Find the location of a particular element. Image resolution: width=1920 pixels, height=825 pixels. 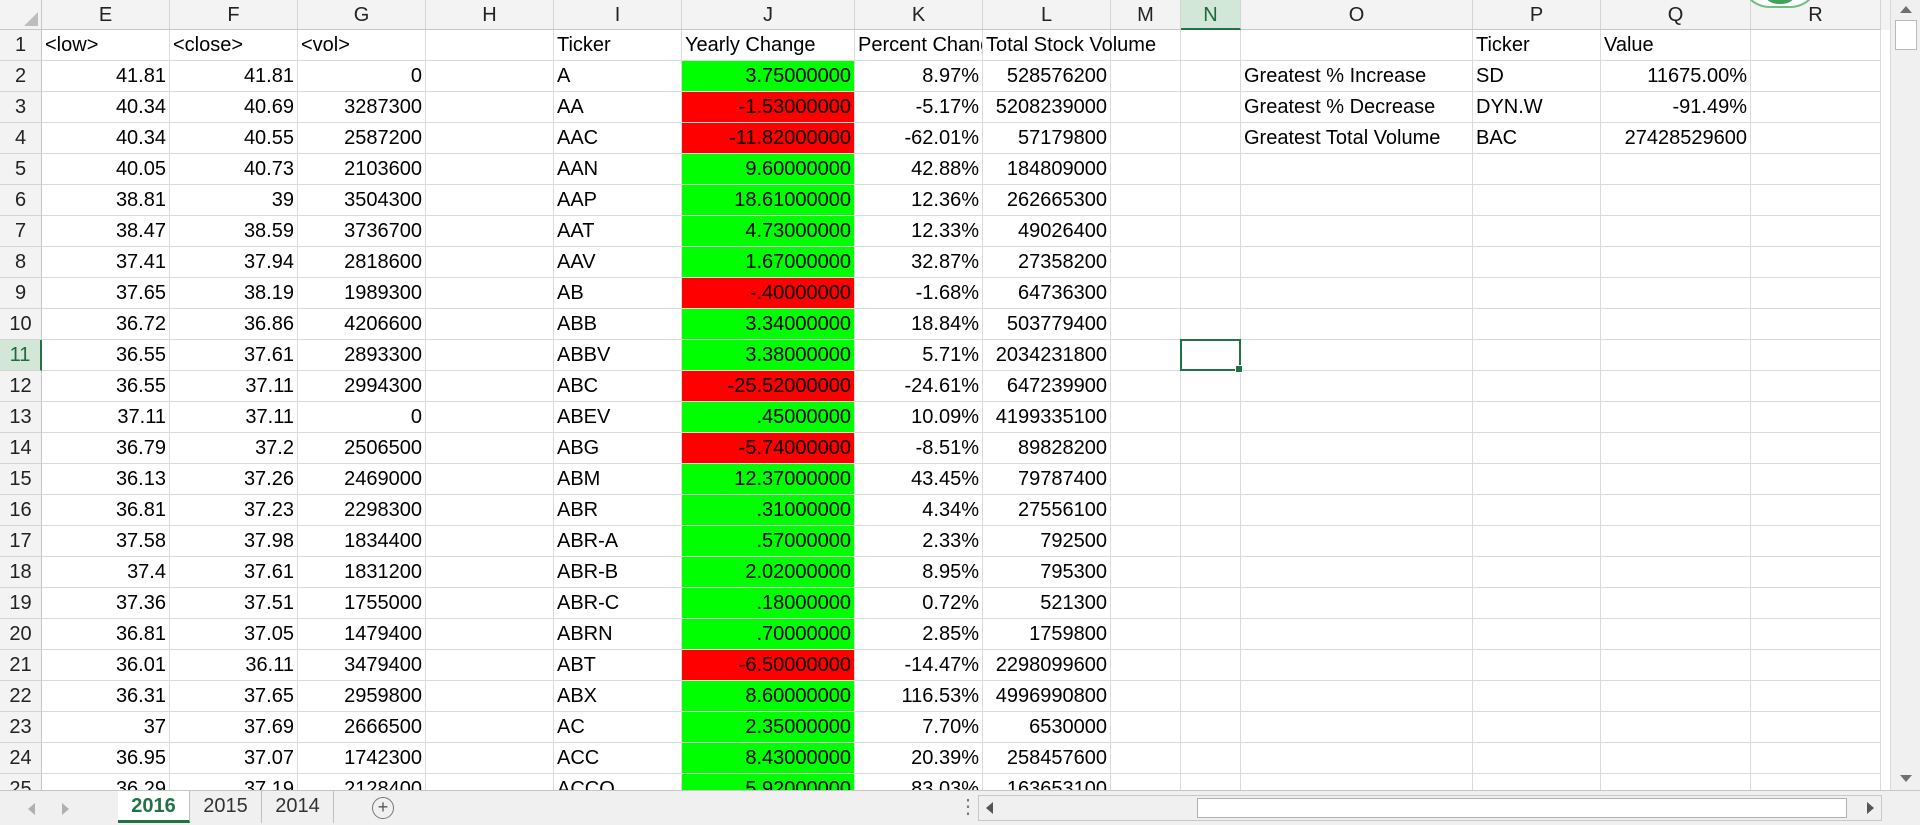

cell-r6 is located at coordinates (1816, 200).